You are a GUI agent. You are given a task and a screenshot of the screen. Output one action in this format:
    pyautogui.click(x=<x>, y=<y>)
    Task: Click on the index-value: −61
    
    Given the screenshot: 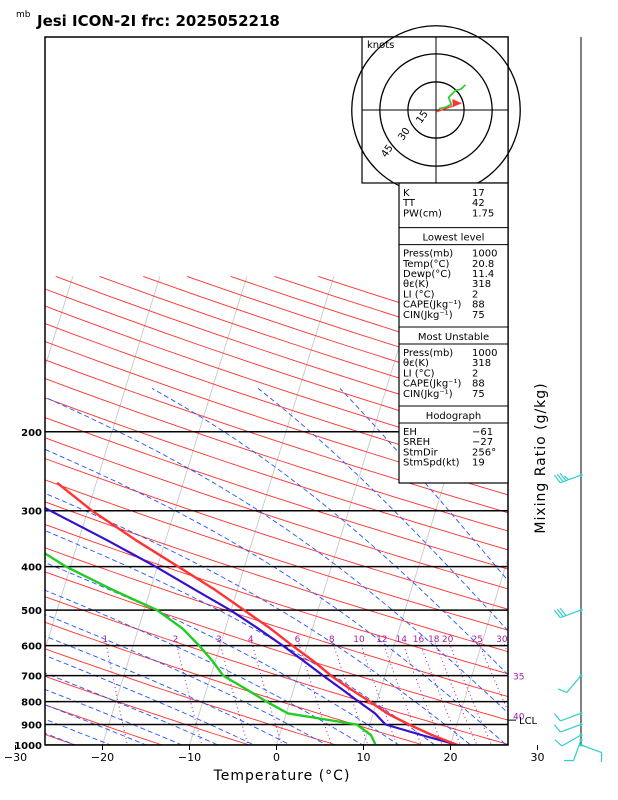 What is the action you would take?
    pyautogui.click(x=482, y=432)
    